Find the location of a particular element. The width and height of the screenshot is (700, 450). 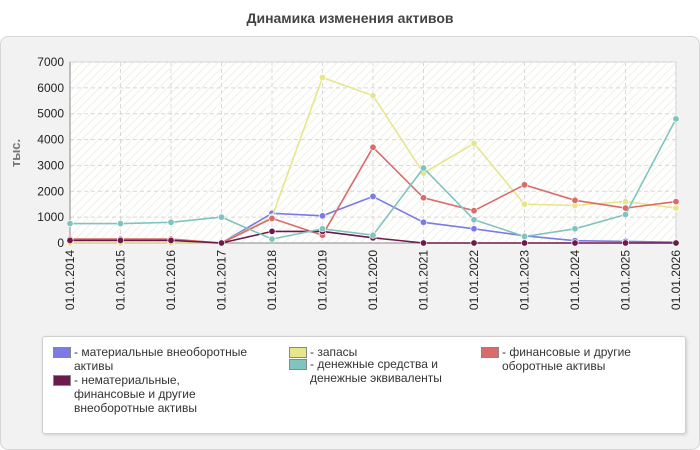

y-axis-label: тыс. is located at coordinates (15, 153).